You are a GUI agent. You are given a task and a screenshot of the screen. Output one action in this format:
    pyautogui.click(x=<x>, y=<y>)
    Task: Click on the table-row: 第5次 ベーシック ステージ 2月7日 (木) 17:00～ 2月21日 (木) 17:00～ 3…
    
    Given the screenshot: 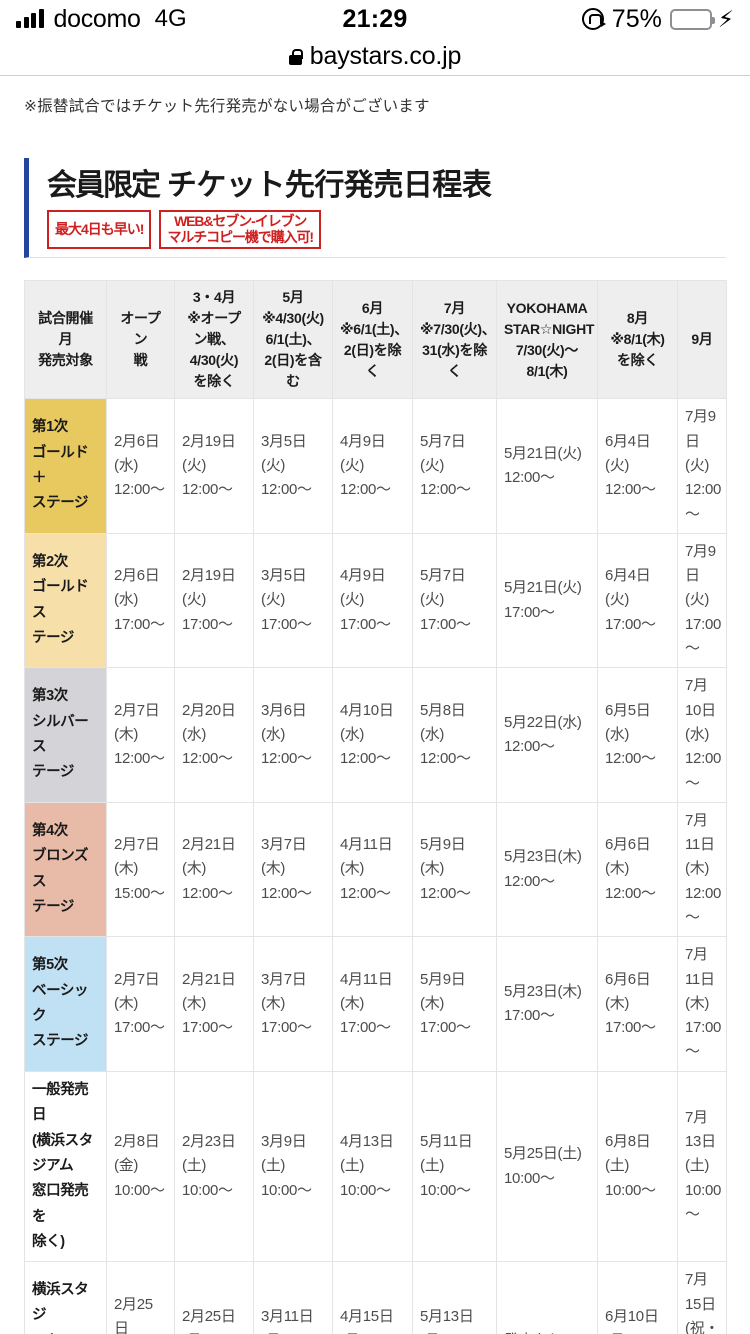 What is the action you would take?
    pyautogui.click(x=375, y=1004)
    